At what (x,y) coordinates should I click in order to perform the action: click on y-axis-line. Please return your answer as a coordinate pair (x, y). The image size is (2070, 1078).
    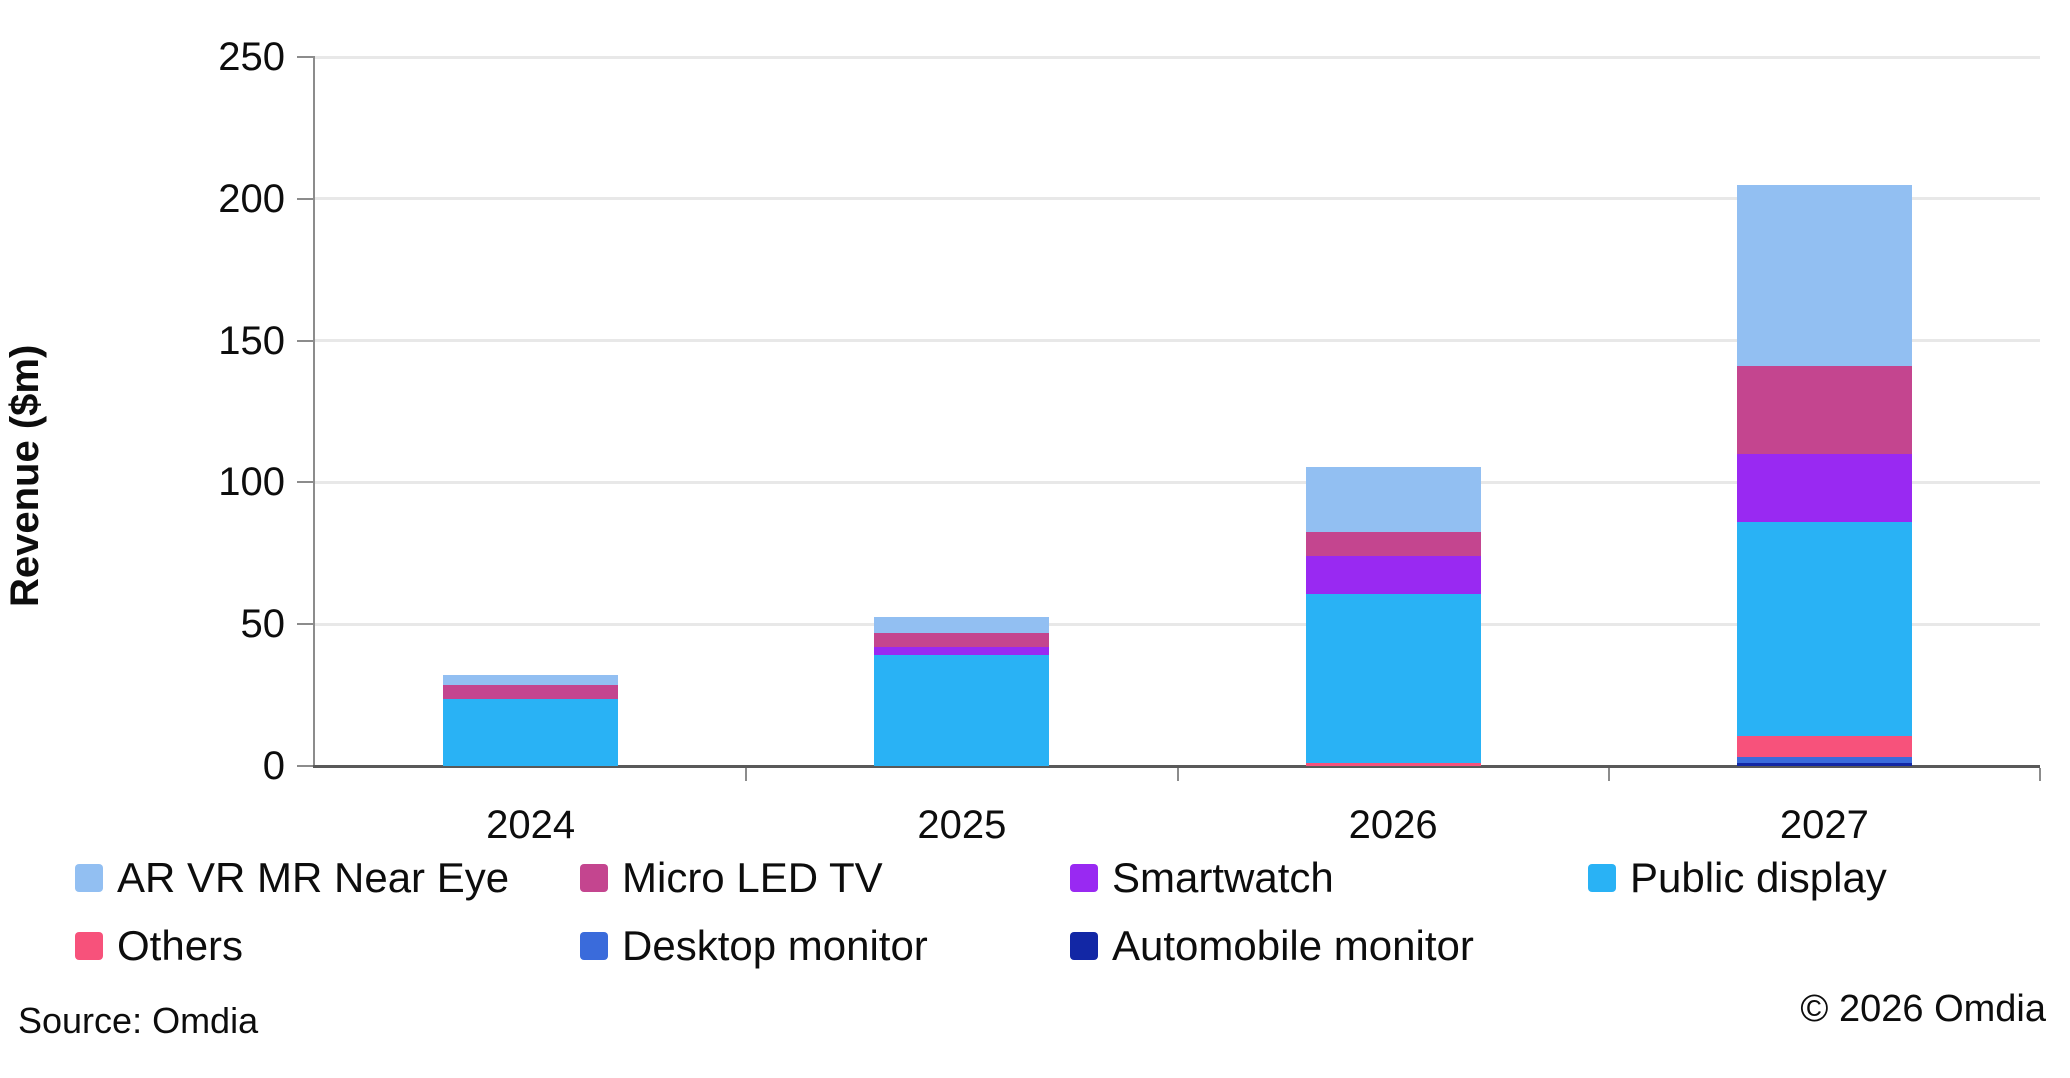
    Looking at the image, I should click on (314, 411).